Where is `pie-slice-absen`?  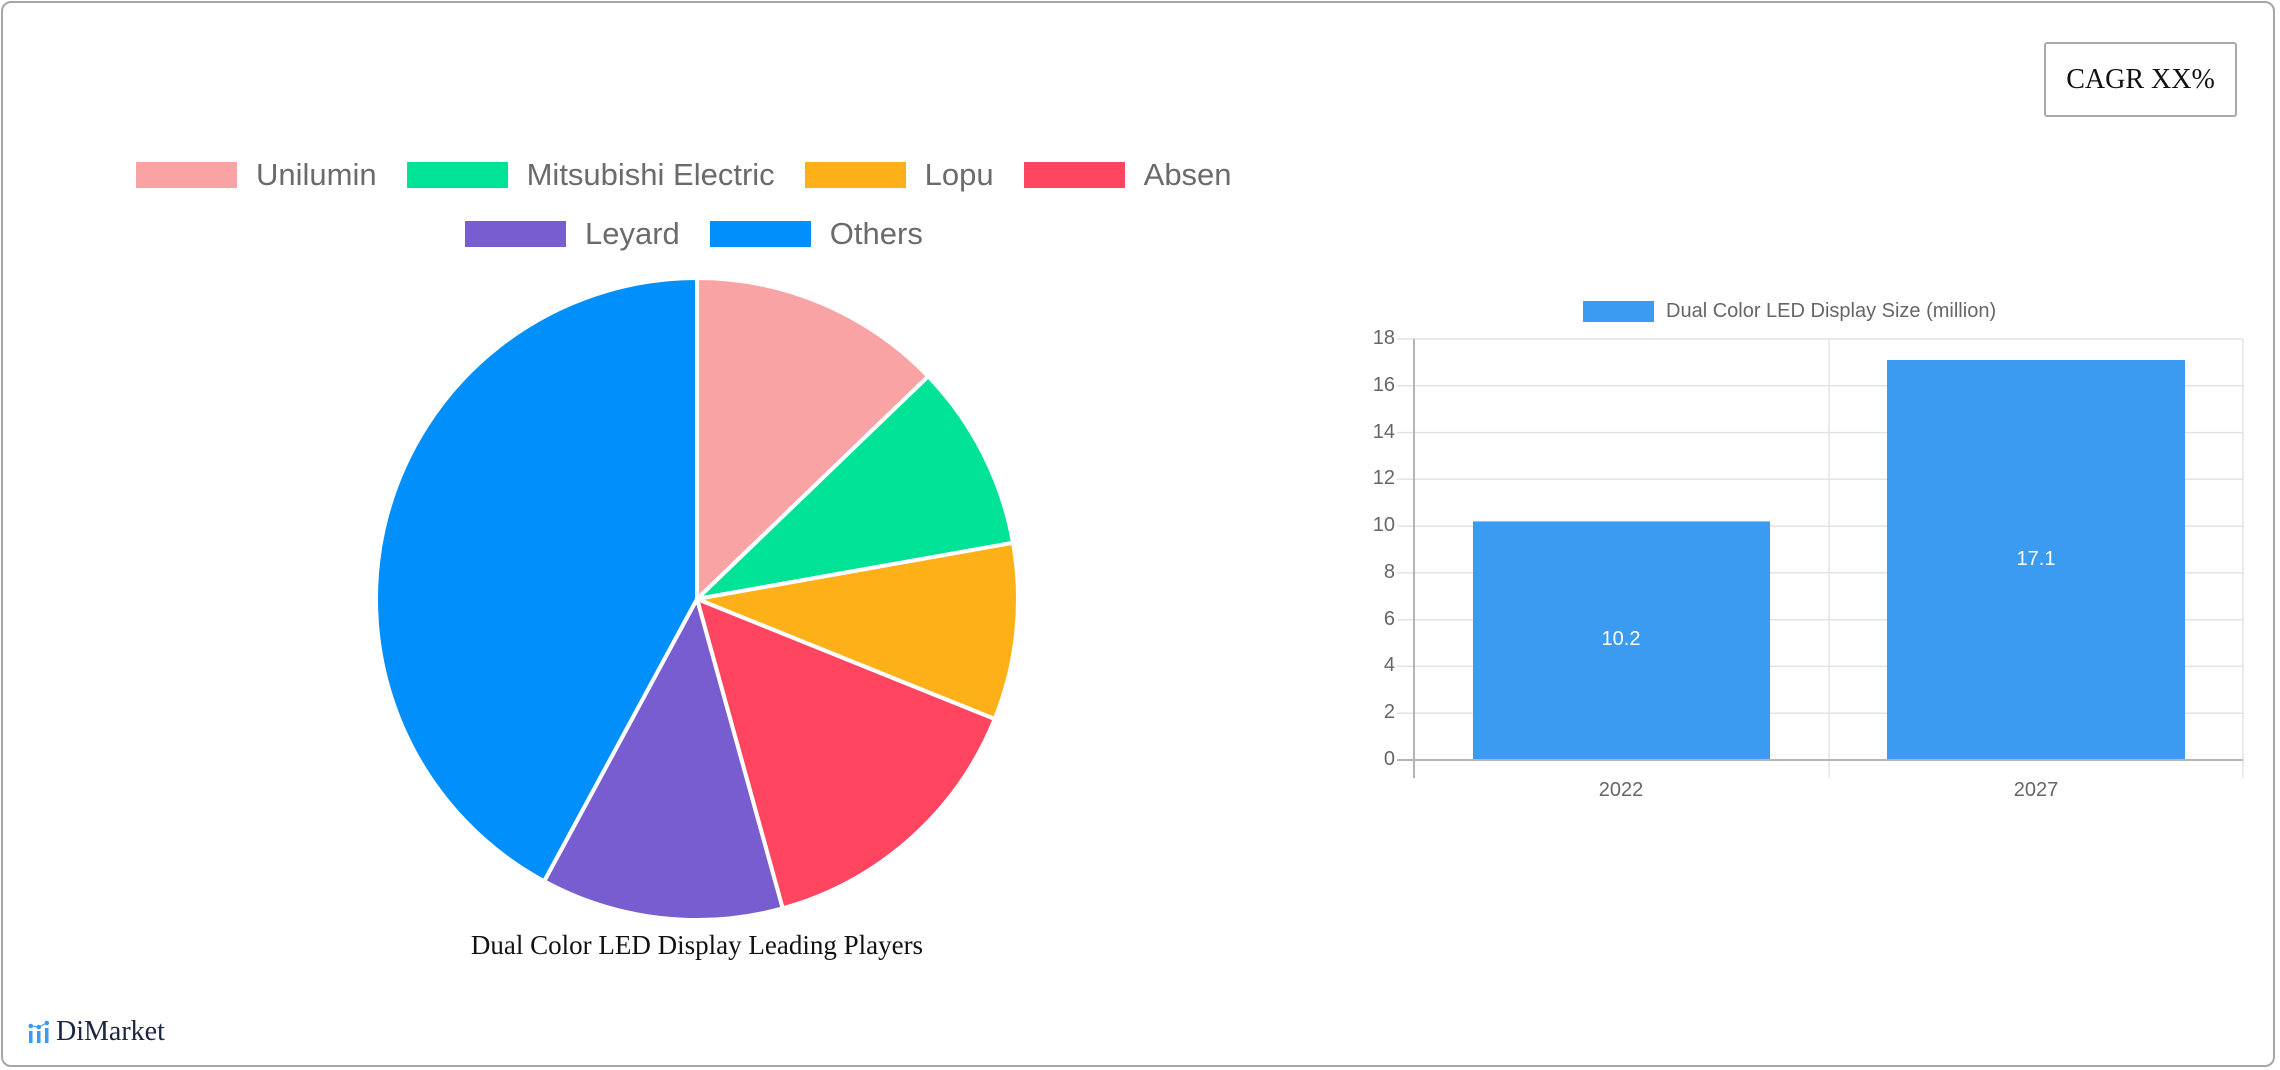
pie-slice-absen is located at coordinates (845, 753).